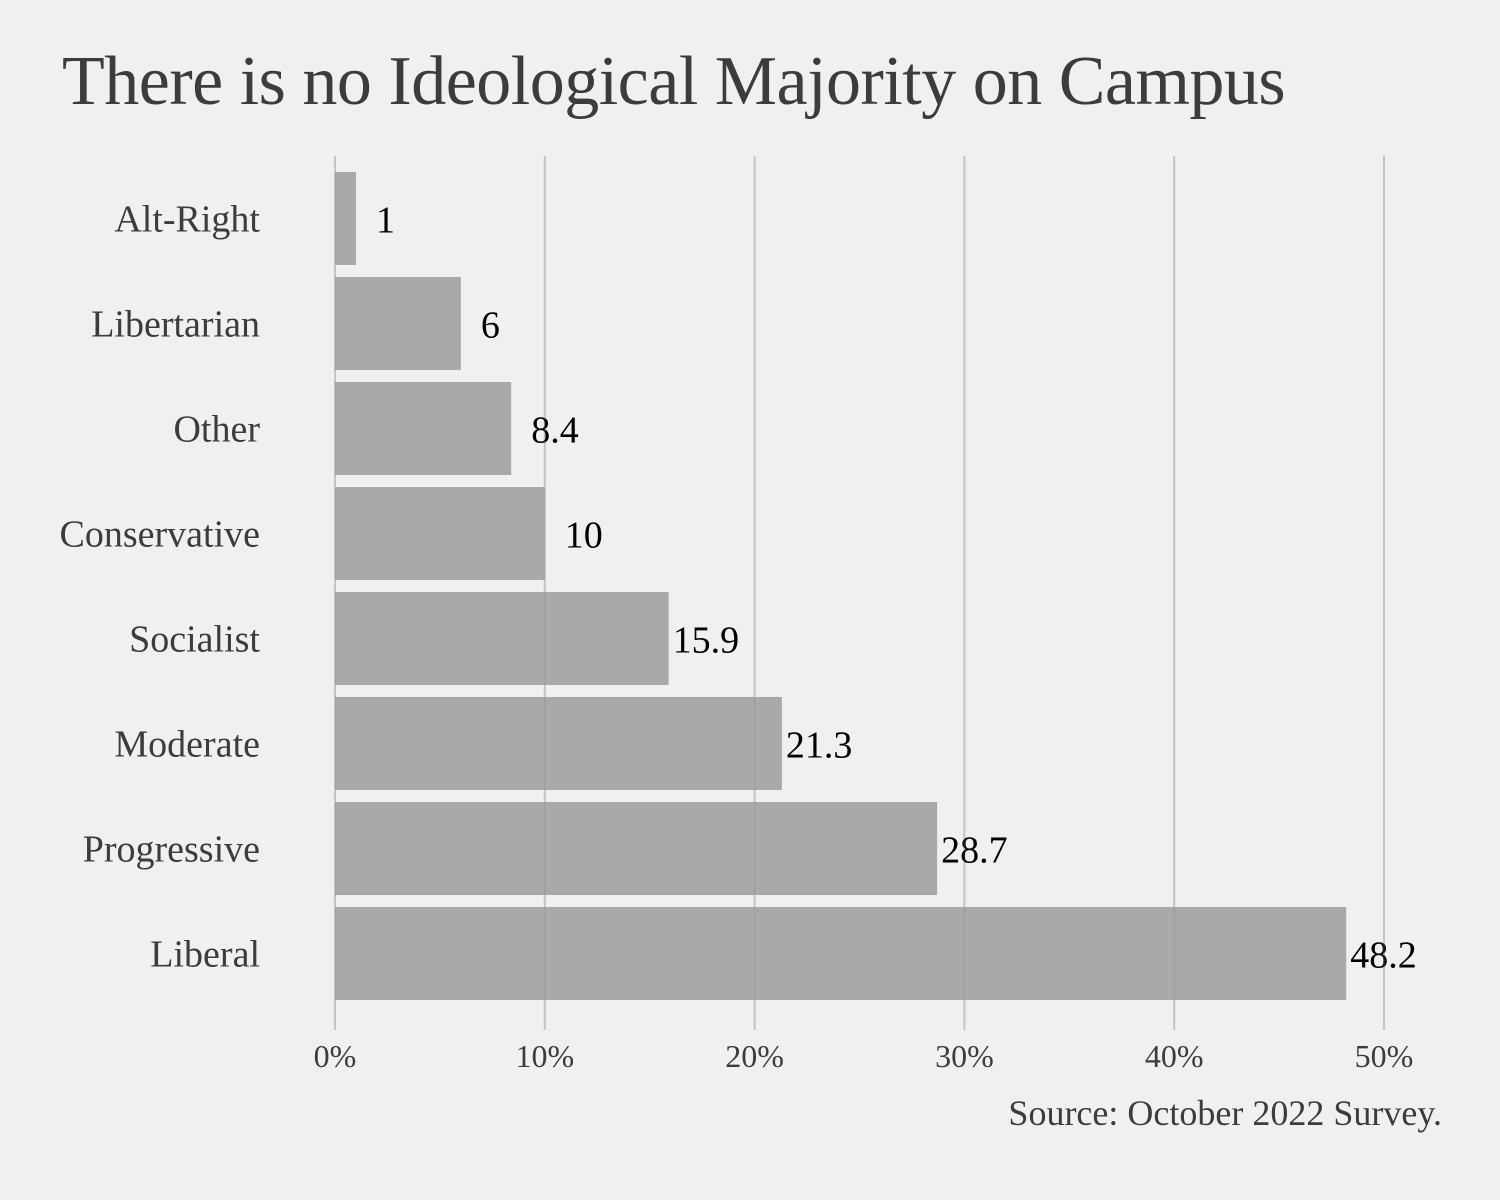 This screenshot has width=1500, height=1200. What do you see at coordinates (385, 221) in the screenshot?
I see `value-label: 1` at bounding box center [385, 221].